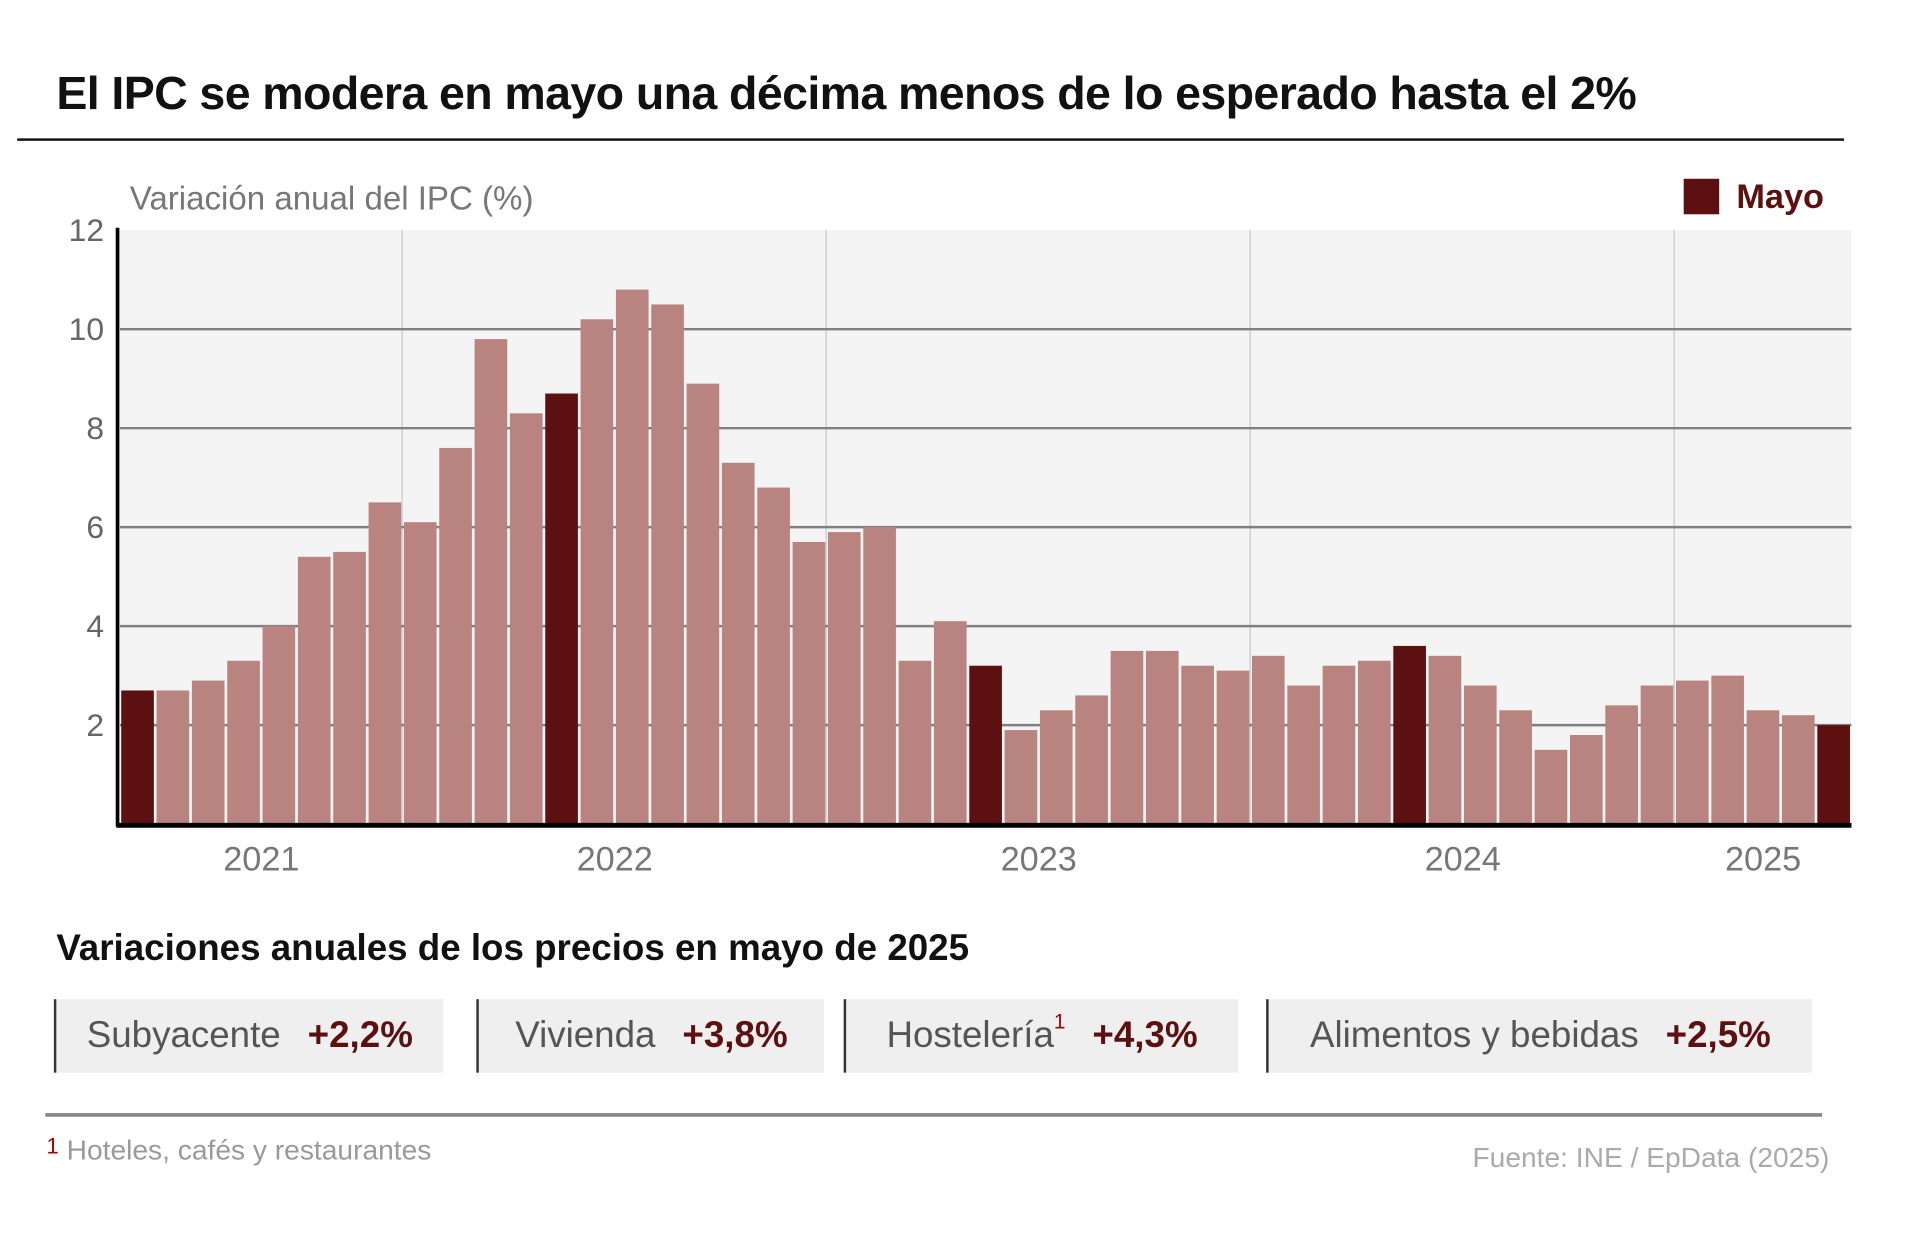 The height and width of the screenshot is (1236, 1920). Describe the element at coordinates (95, 428) in the screenshot. I see `y-tick-label: 8` at that location.